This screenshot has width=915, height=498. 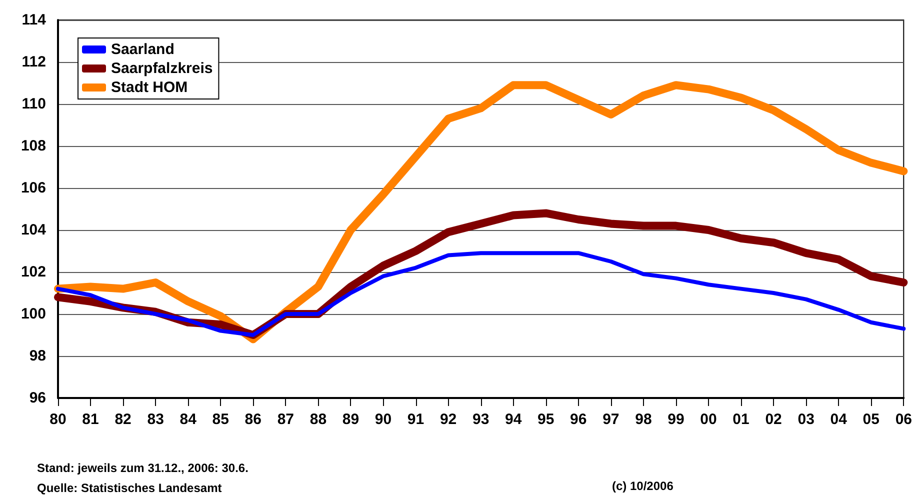 I want to click on x-tick-label: 80, so click(x=58, y=419).